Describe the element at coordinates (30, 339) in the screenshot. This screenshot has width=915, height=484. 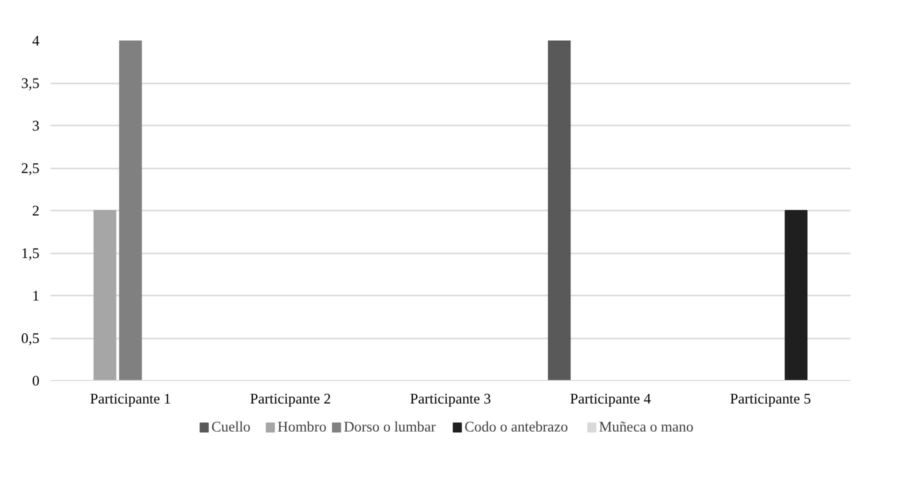
I see `y-tick-label: 0,5` at that location.